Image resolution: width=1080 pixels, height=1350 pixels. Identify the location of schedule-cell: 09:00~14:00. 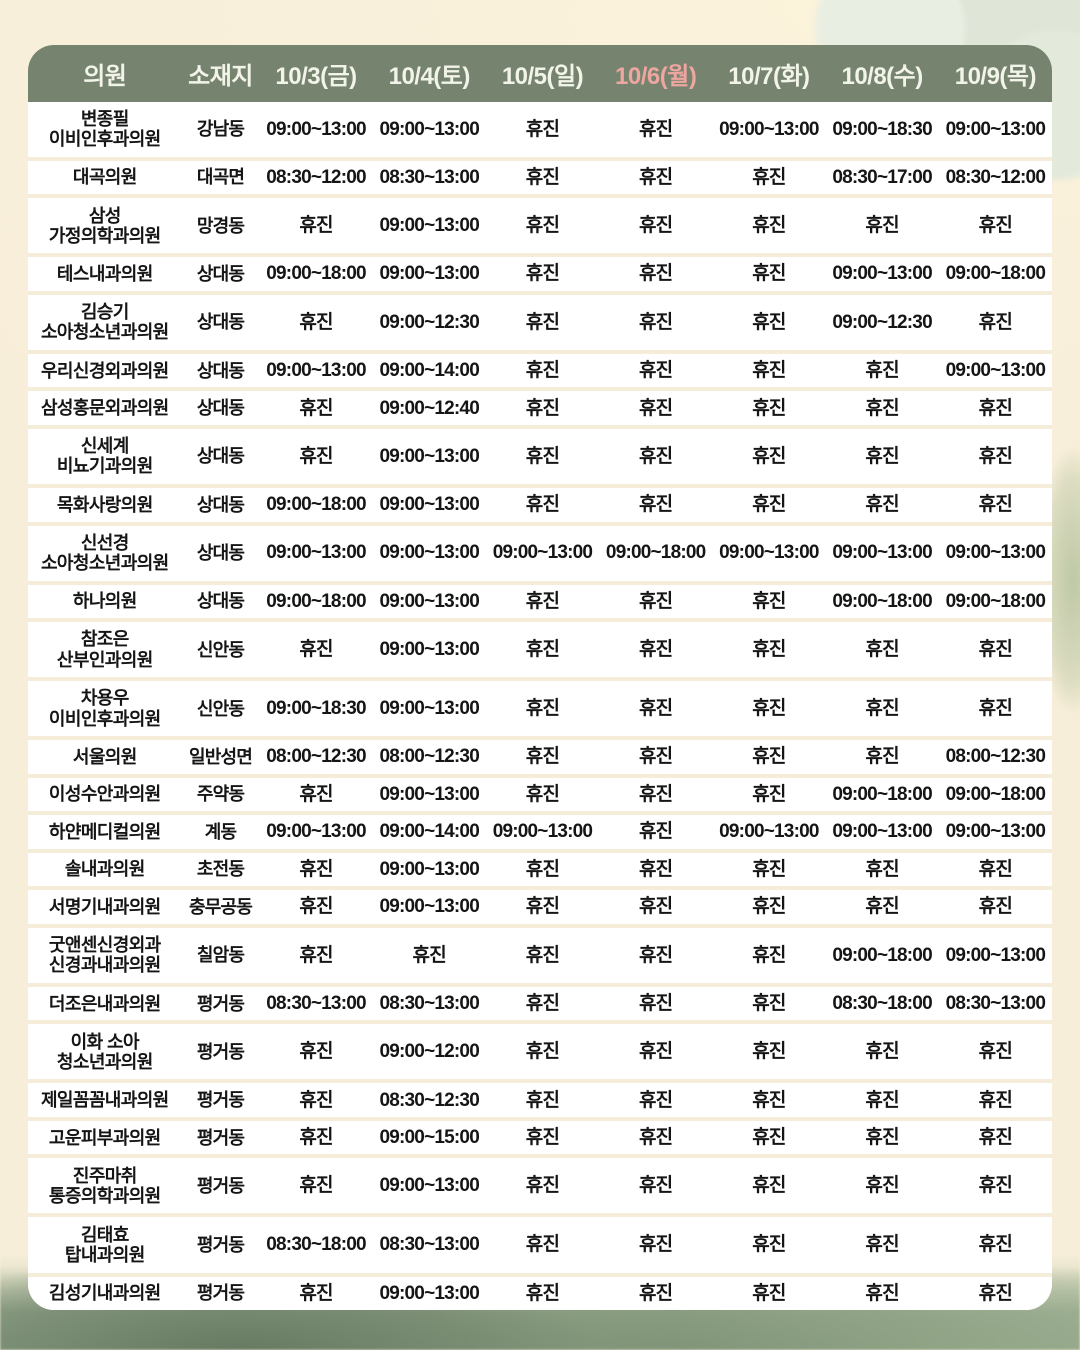
(429, 369).